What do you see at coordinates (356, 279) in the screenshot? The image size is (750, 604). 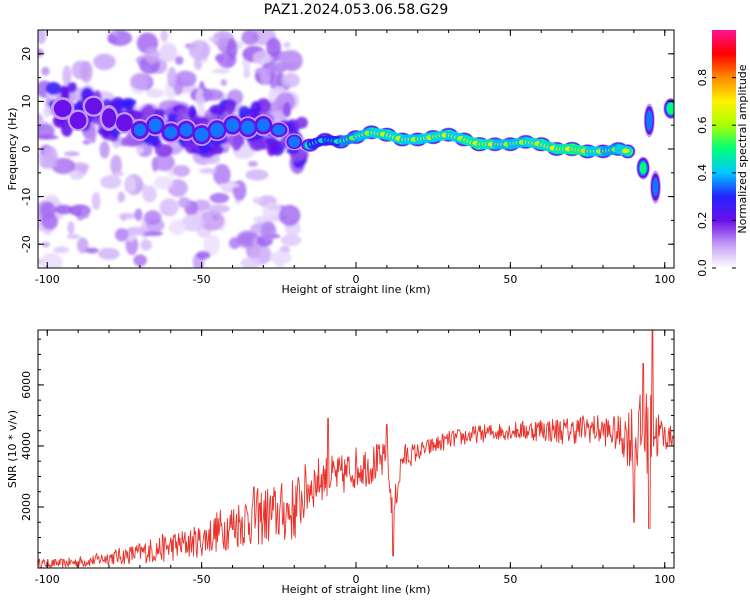 I see `x-tick-label: 0` at bounding box center [356, 279].